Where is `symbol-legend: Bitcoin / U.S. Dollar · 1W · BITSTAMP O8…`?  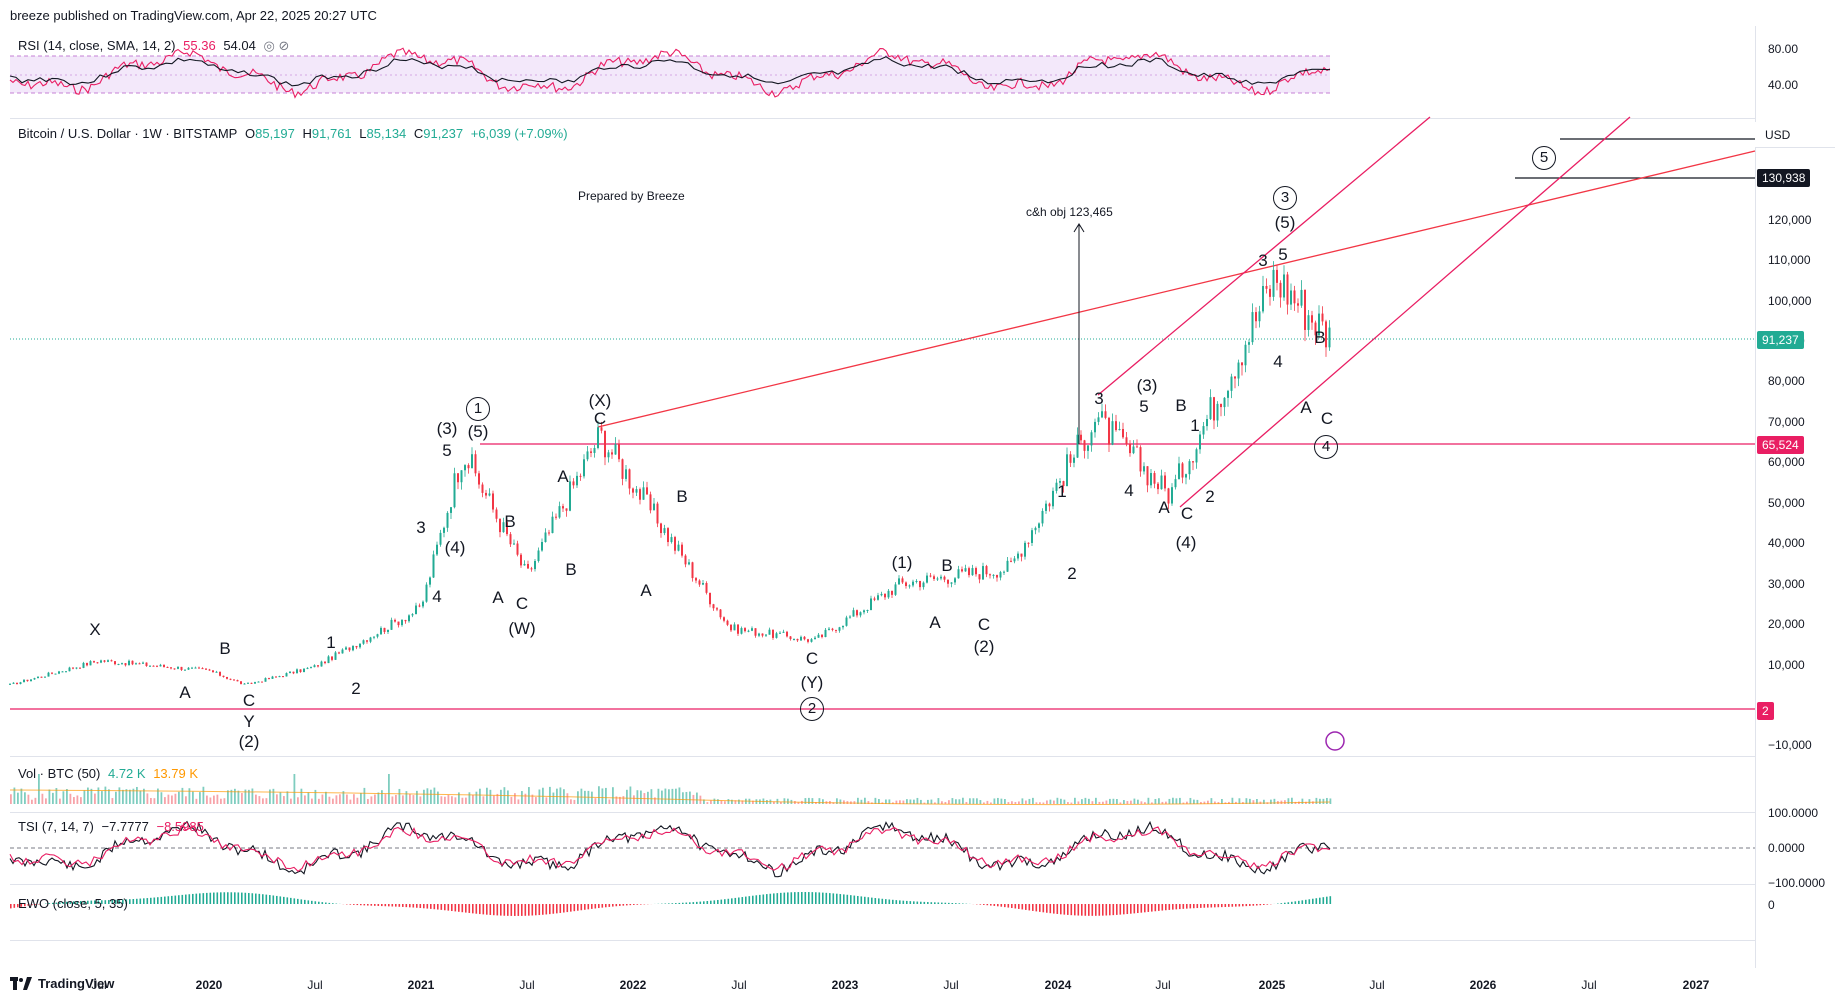 symbol-legend: Bitcoin / U.S. Dollar · 1W · BITSTAMP O8… is located at coordinates (293, 133).